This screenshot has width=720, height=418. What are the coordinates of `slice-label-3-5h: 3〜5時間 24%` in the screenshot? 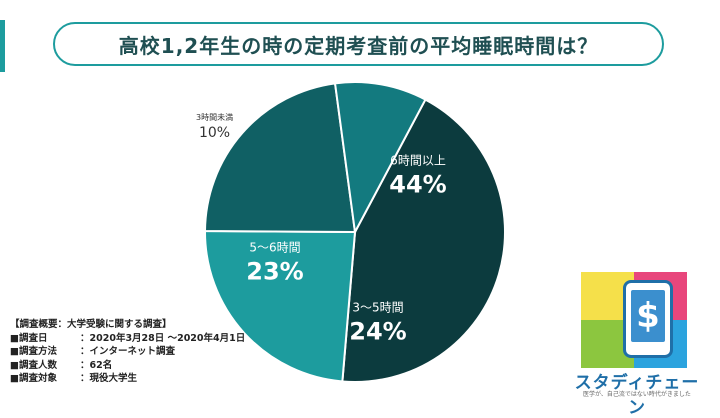 It's located at (377, 322).